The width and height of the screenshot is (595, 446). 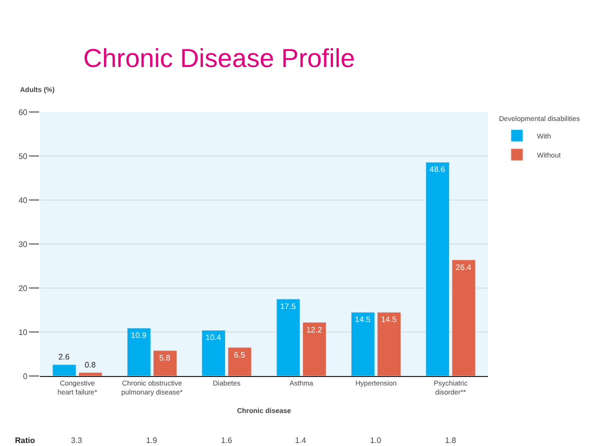 What do you see at coordinates (77, 440) in the screenshot?
I see `text: 3.3` at bounding box center [77, 440].